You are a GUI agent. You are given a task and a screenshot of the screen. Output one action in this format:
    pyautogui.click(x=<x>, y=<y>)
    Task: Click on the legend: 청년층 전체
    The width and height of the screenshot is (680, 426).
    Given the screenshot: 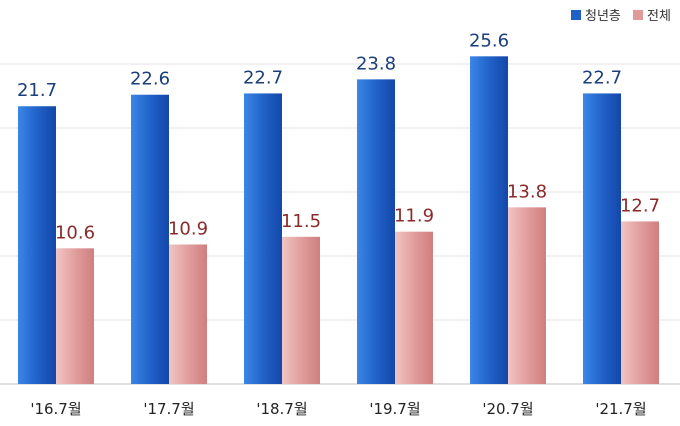 What is the action you would take?
    pyautogui.click(x=621, y=16)
    